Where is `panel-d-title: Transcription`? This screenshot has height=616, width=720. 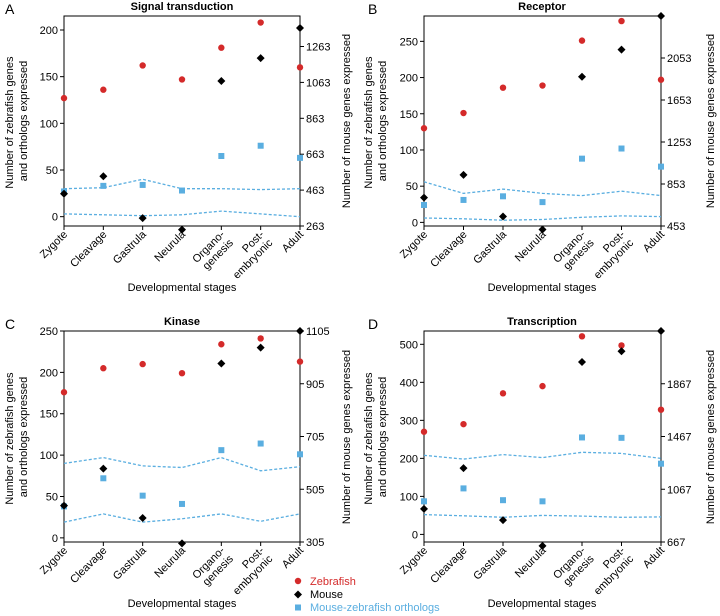 panel-d-title: Transcription is located at coordinates (542, 322).